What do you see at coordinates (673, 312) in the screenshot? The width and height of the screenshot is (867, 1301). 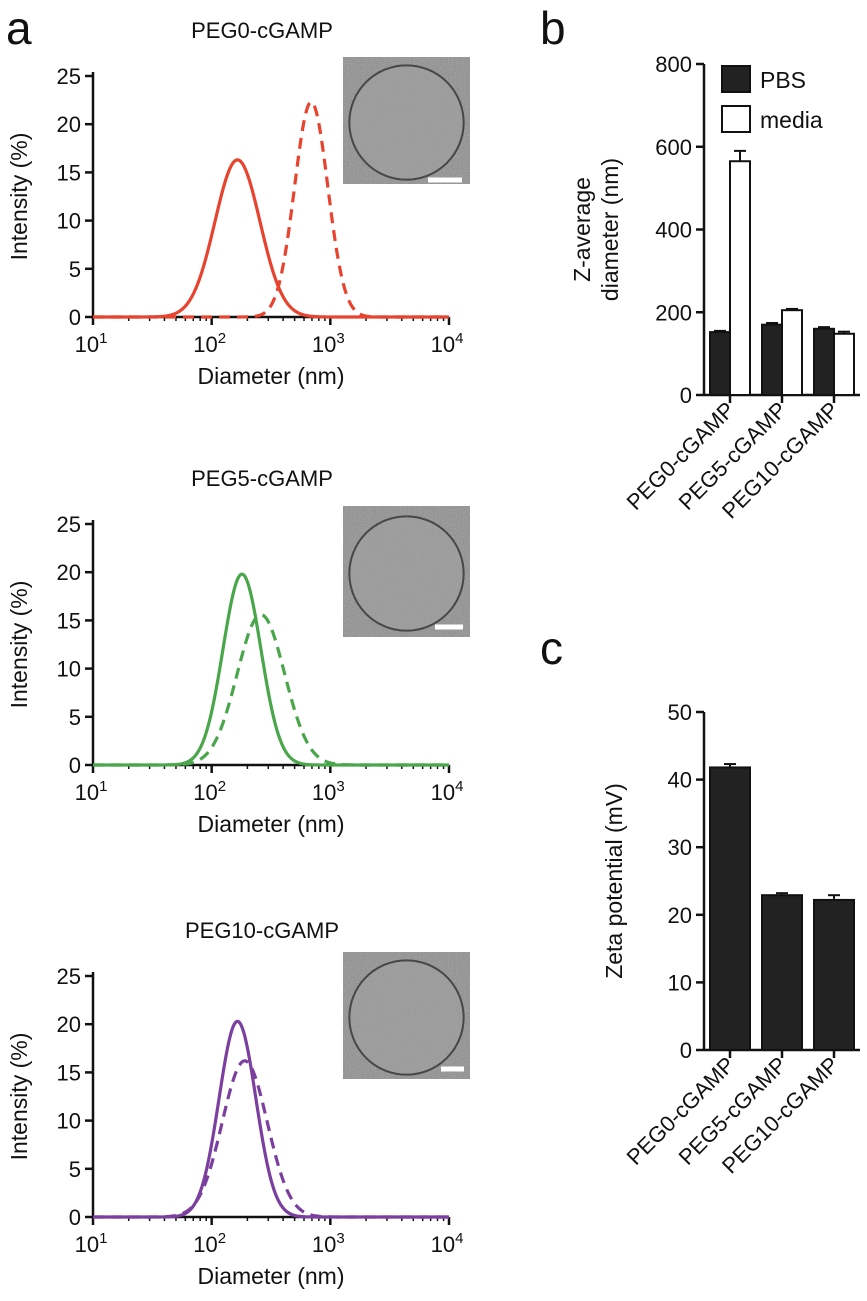 I see `y-tick-label: 200` at bounding box center [673, 312].